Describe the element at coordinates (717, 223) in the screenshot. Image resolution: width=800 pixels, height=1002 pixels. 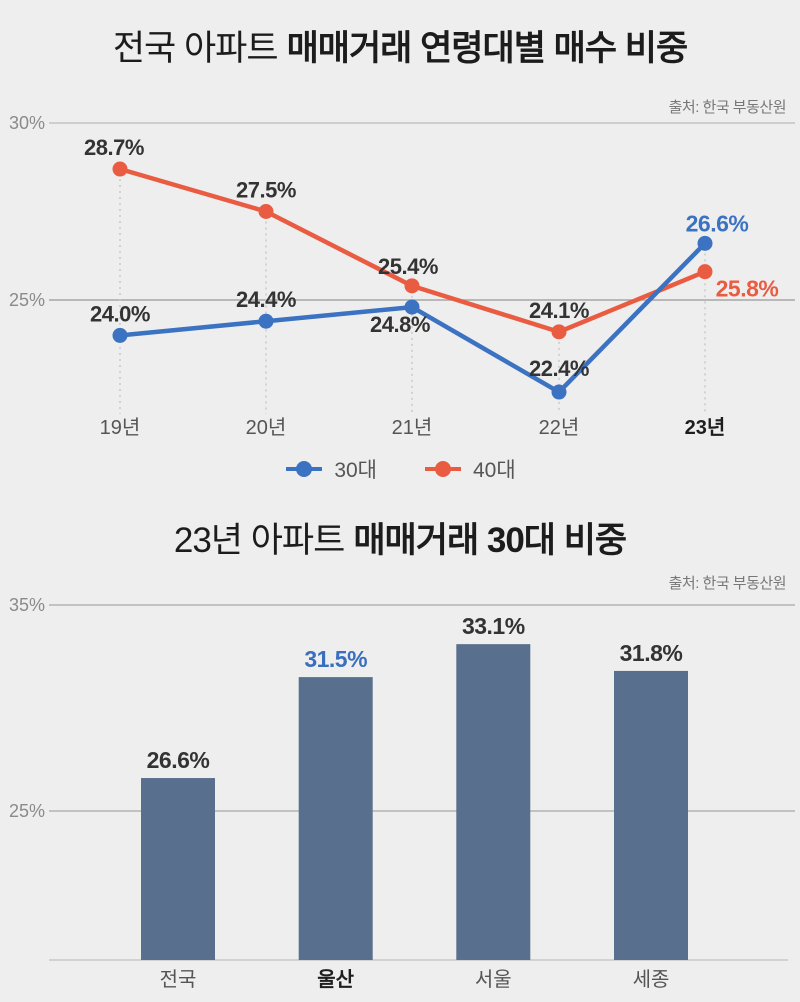
I see `series-0-value-label-4: 26.6%` at that location.